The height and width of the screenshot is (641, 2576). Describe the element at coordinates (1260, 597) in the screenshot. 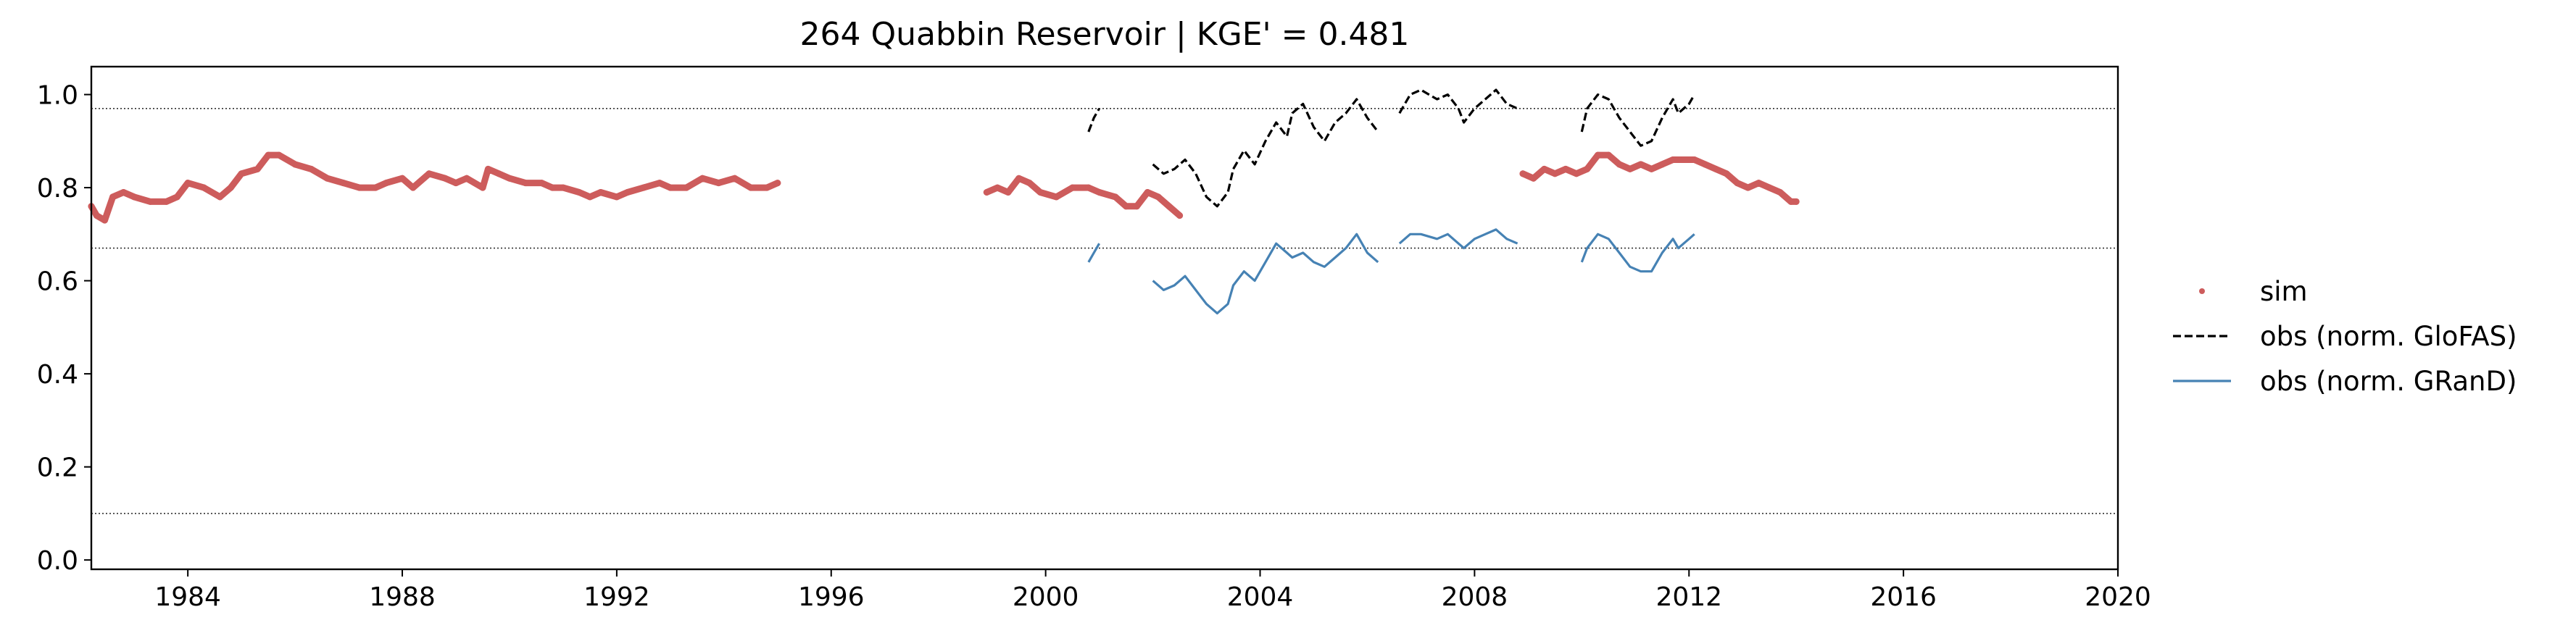

I see `x-tick-label-5: 2004` at that location.